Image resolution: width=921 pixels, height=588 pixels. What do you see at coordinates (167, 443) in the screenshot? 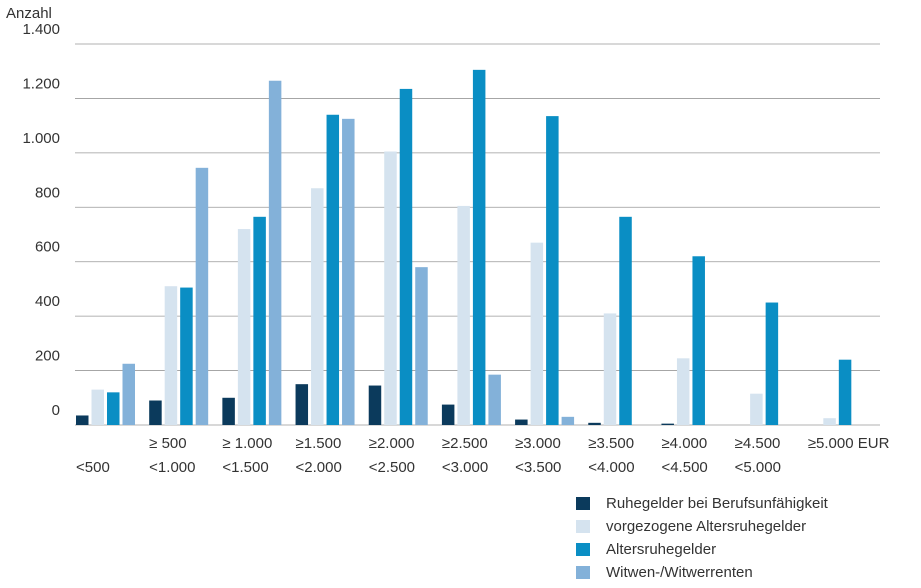
I see `x-tick-label: ≥ 500` at bounding box center [167, 443].